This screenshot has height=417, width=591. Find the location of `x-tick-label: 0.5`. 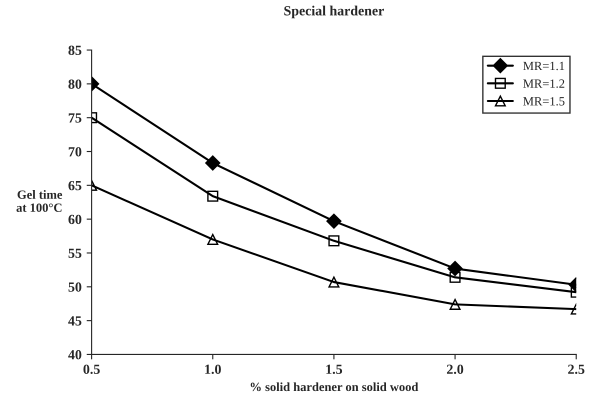

x-tick-label: 0.5 is located at coordinates (91, 369).